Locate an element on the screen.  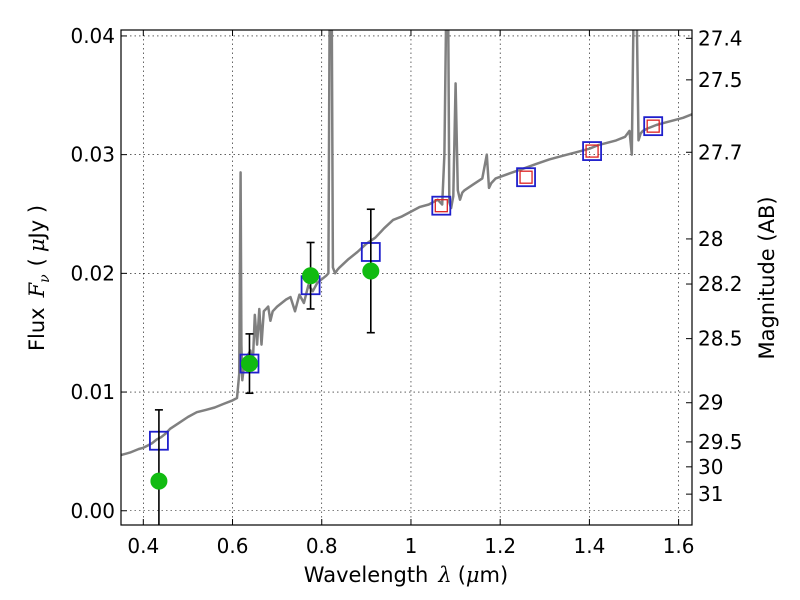
x-tick-label: 0.4 is located at coordinates (143, 546).